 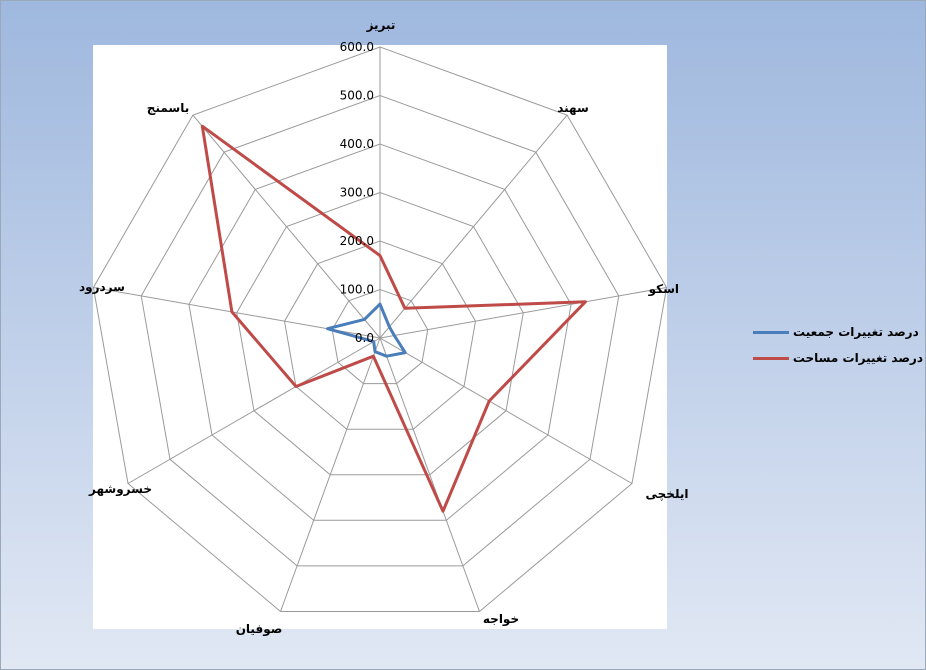 What do you see at coordinates (663, 289) in the screenshot?
I see `category-label-2: اسکو` at bounding box center [663, 289].